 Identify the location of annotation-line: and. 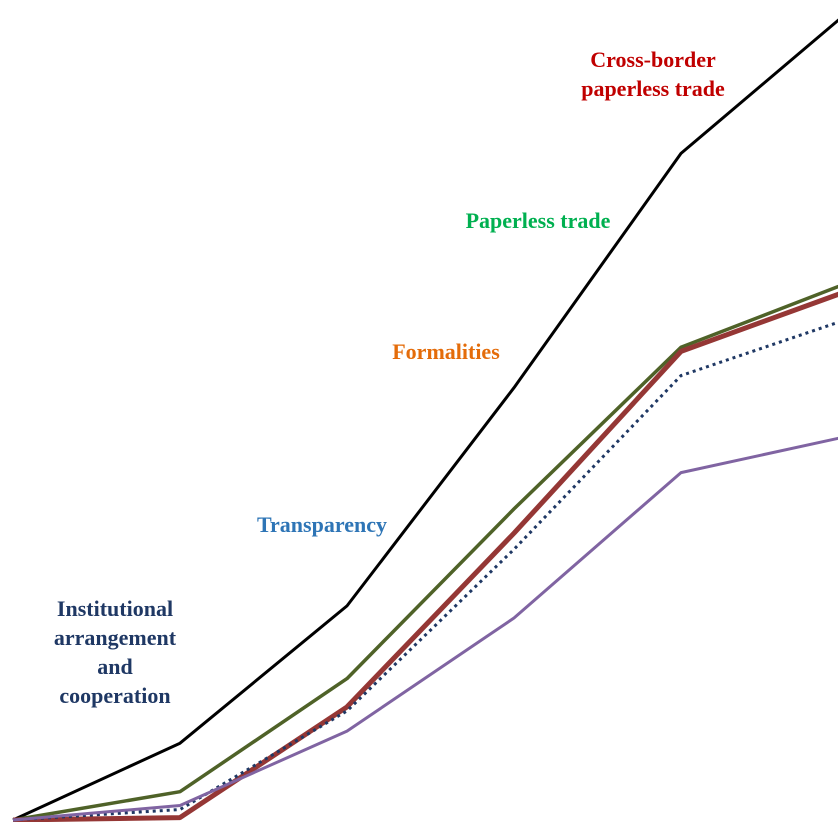
(115, 666).